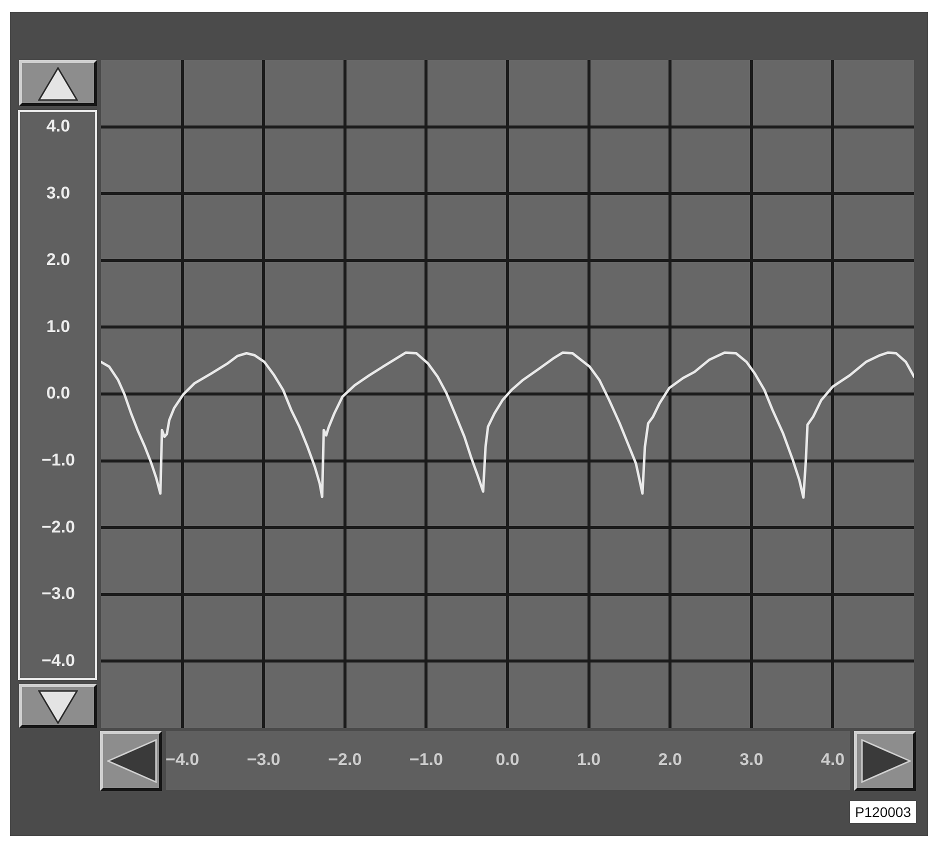 The height and width of the screenshot is (852, 938). I want to click on x-tick-label: 4.0, so click(832, 759).